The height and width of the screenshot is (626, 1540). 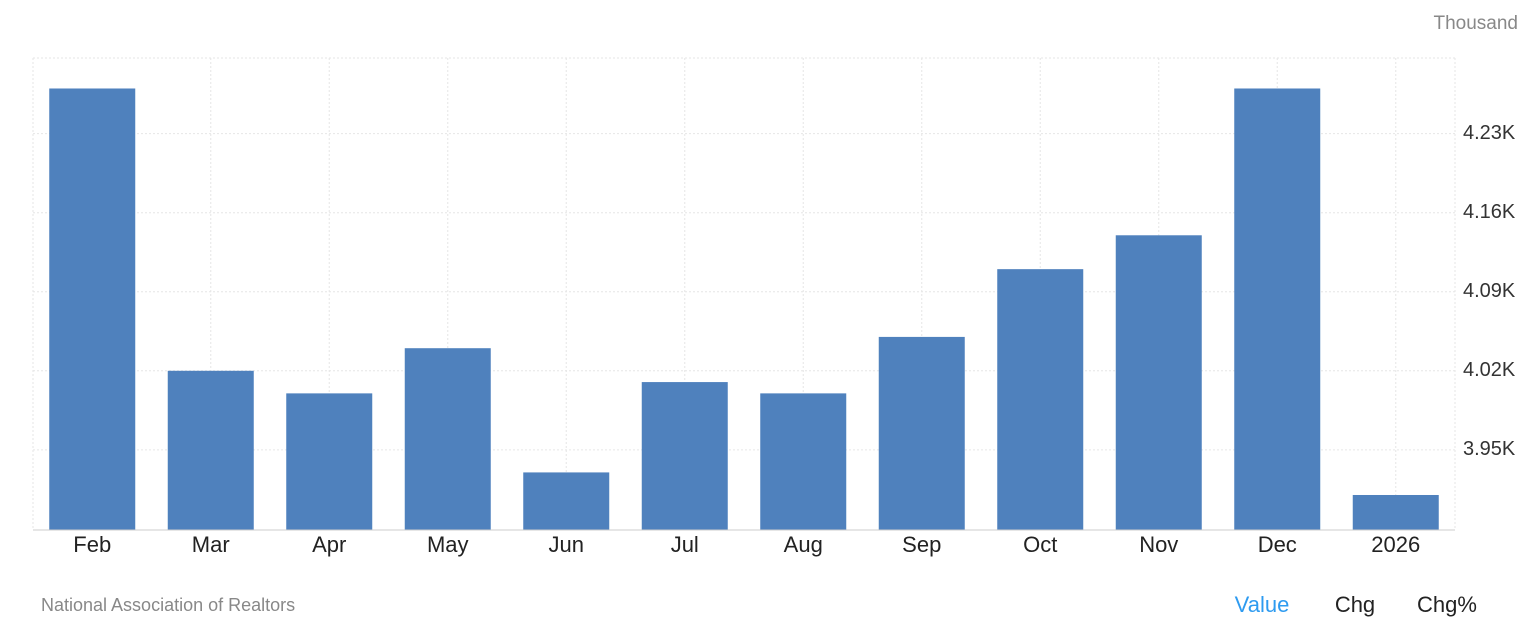 I want to click on y-tick-label: 4.09K, so click(x=1489, y=291).